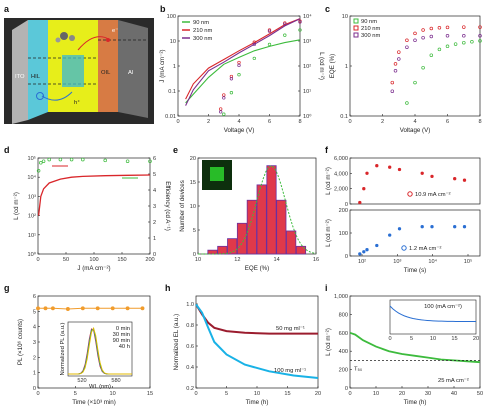  Describe the element at coordinates (121, 341) in the screenshot. I see `chart-g-inset-legend-2: 90 min` at that location.